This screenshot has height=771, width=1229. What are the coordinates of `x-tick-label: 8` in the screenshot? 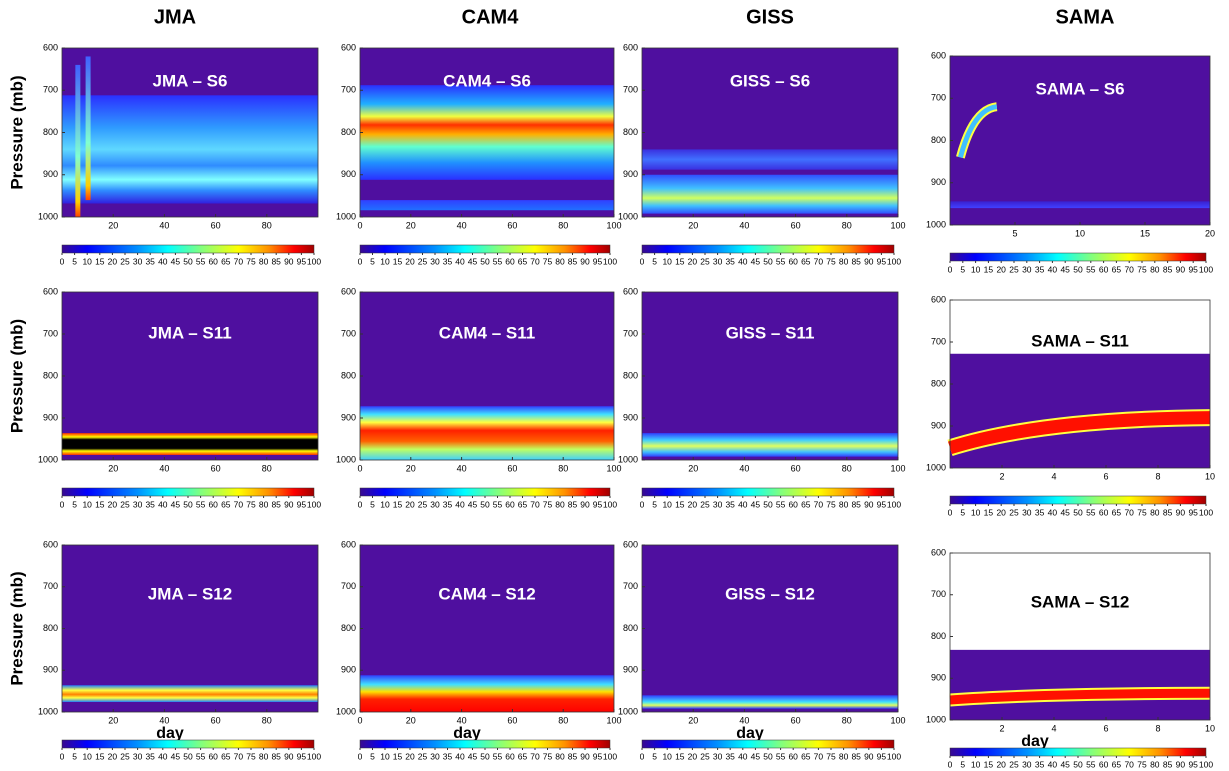 It's located at (1157, 728).